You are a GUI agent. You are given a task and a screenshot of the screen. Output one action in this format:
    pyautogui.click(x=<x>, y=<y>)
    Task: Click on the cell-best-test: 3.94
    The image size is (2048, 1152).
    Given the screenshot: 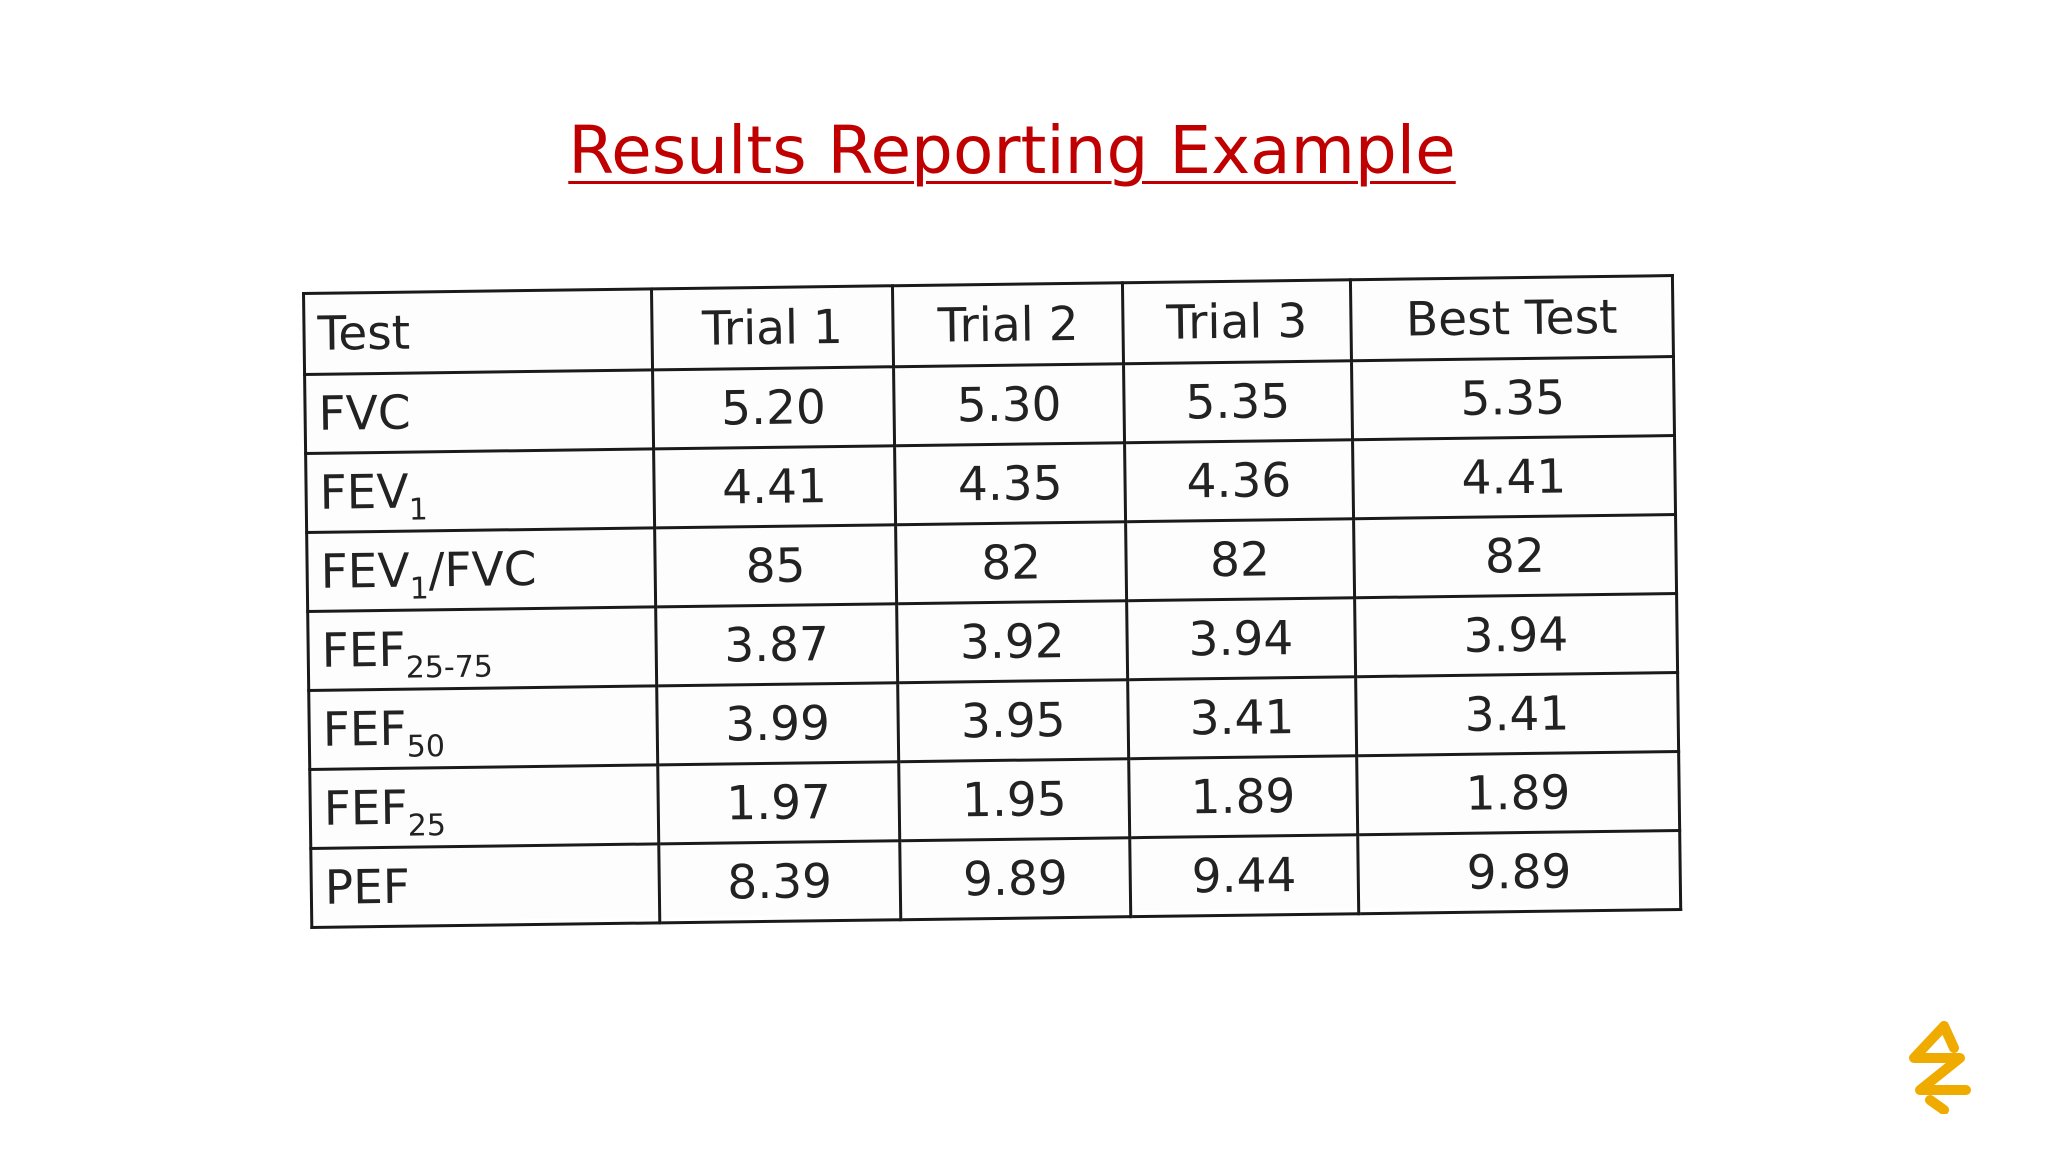 What is the action you would take?
    pyautogui.click(x=1516, y=635)
    